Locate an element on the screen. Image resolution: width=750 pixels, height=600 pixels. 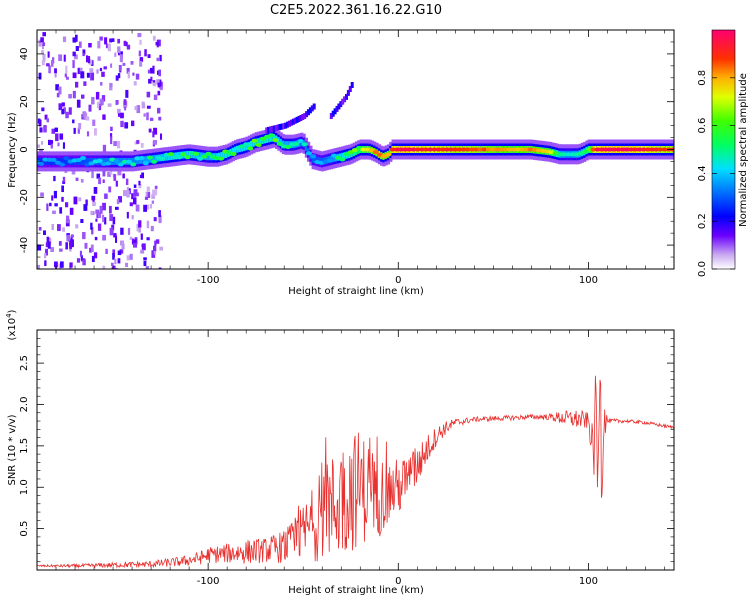
x-tick-label: 0 is located at coordinates (398, 581).